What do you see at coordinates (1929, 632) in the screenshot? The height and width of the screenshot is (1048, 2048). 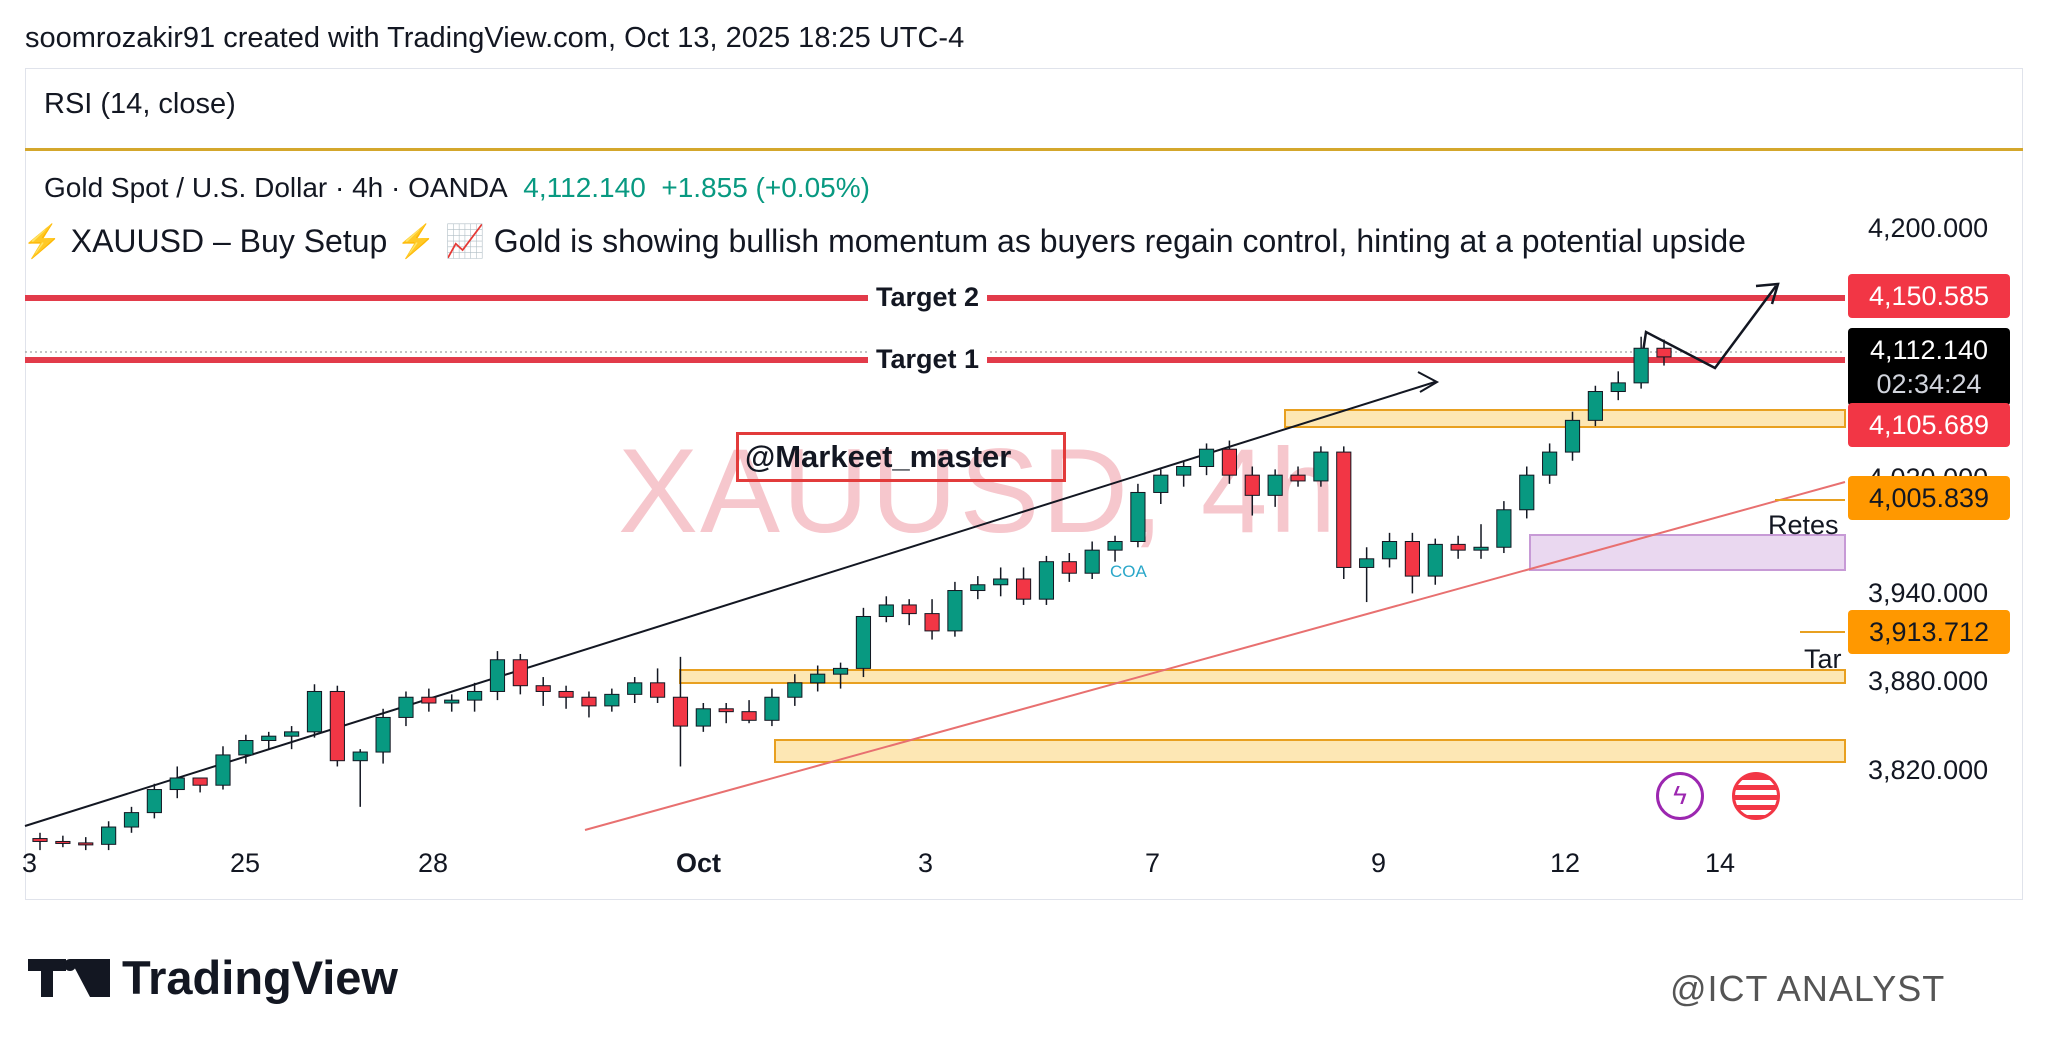 I see `level-b-price-tag: 3,913.712` at bounding box center [1929, 632].